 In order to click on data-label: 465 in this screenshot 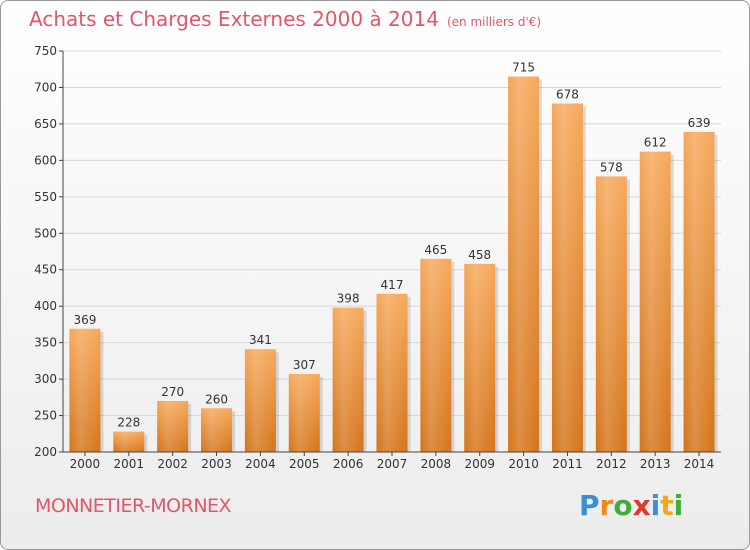, I will do `click(435, 250)`.